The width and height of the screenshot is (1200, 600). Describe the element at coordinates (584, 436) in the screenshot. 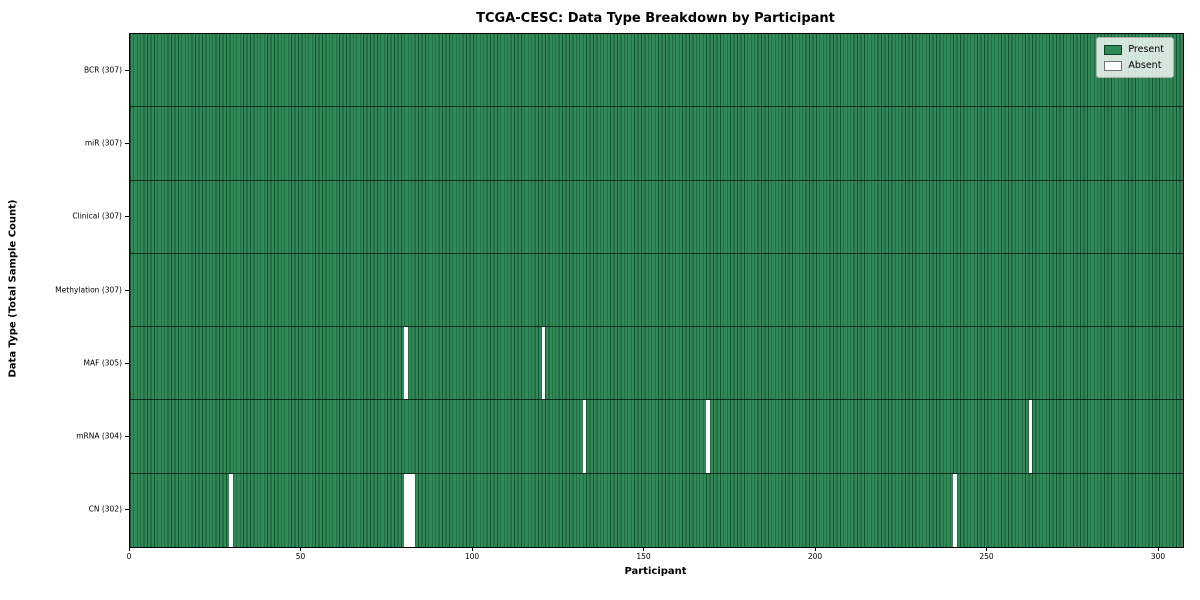

I see `absent-bar-mrna-304-p132` at that location.